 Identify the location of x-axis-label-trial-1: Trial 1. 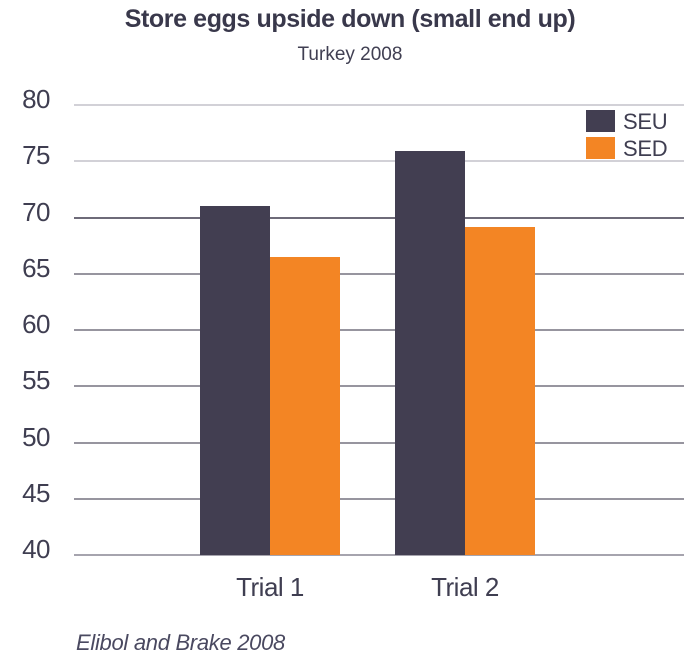
(270, 587).